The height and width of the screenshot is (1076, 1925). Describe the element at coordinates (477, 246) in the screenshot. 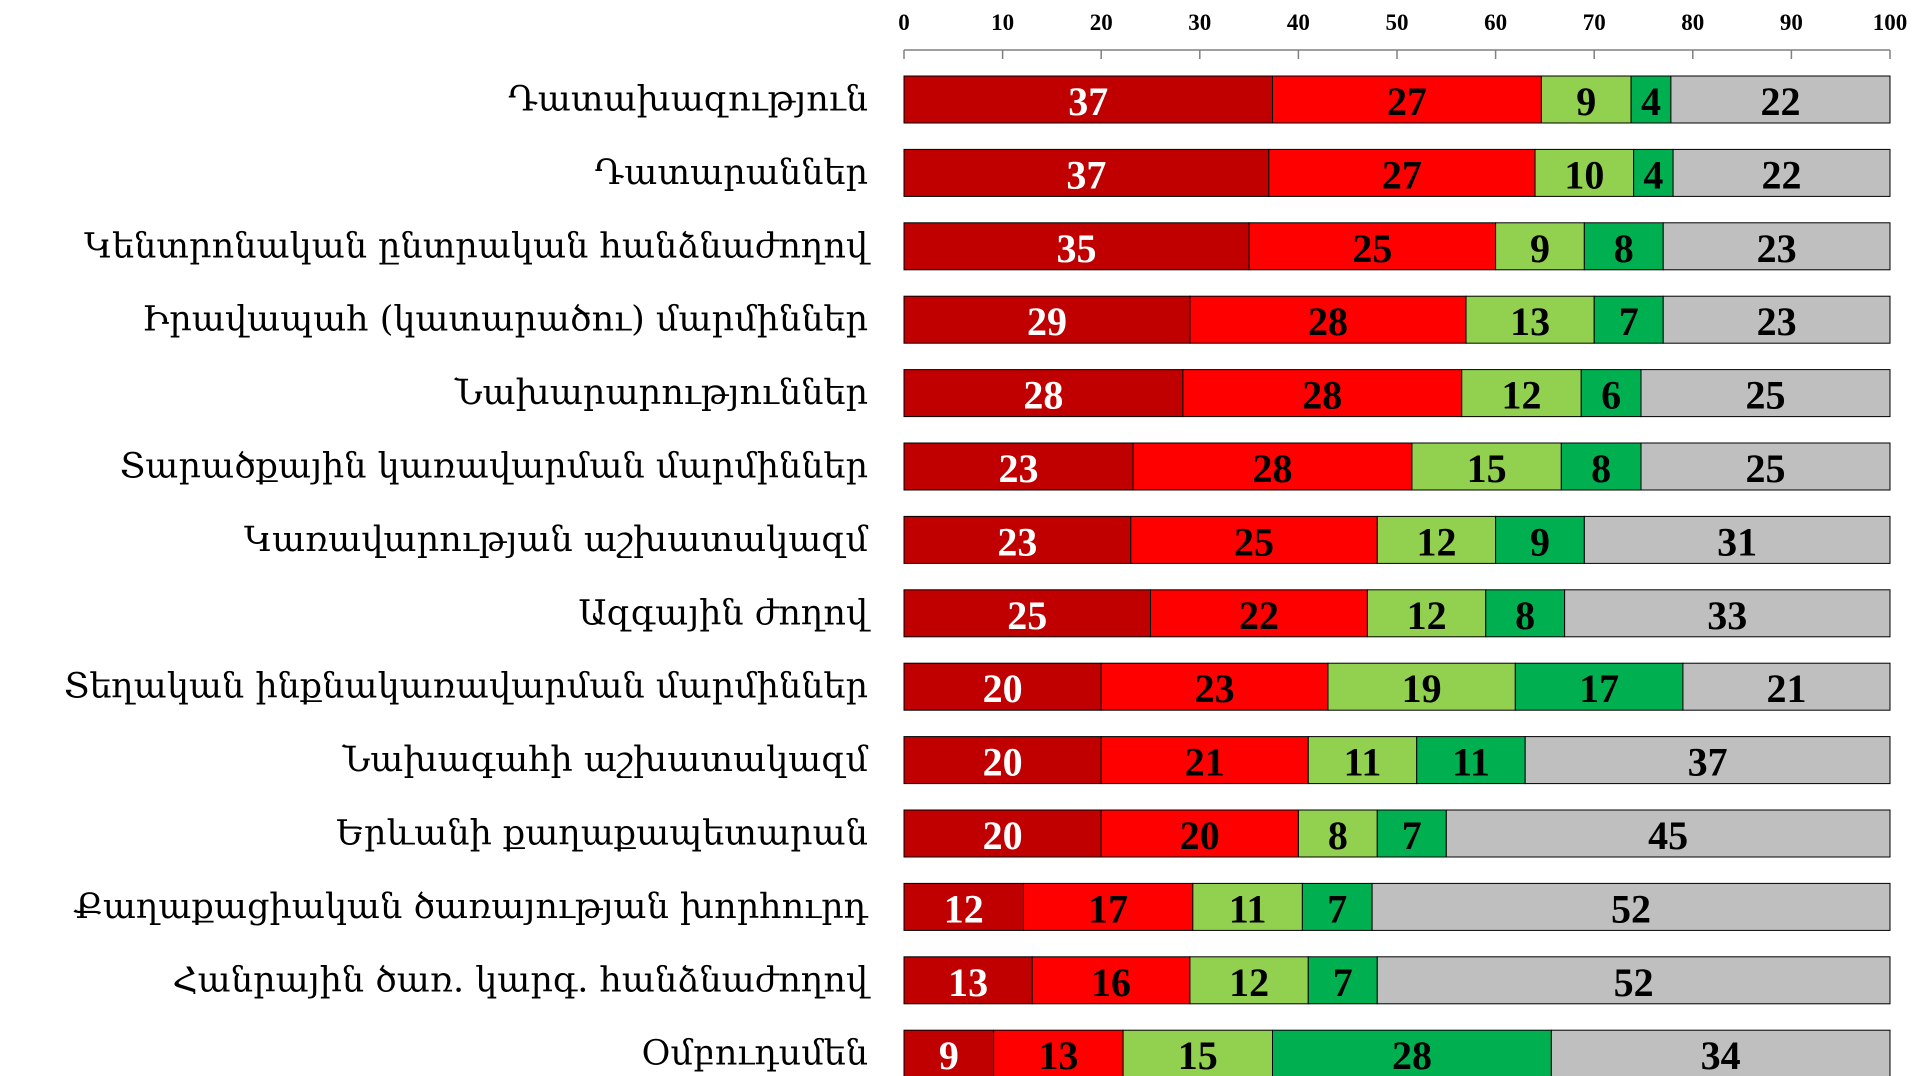

I see `category-label: Կենտրոնական ընտրական հանձնաժողով` at that location.